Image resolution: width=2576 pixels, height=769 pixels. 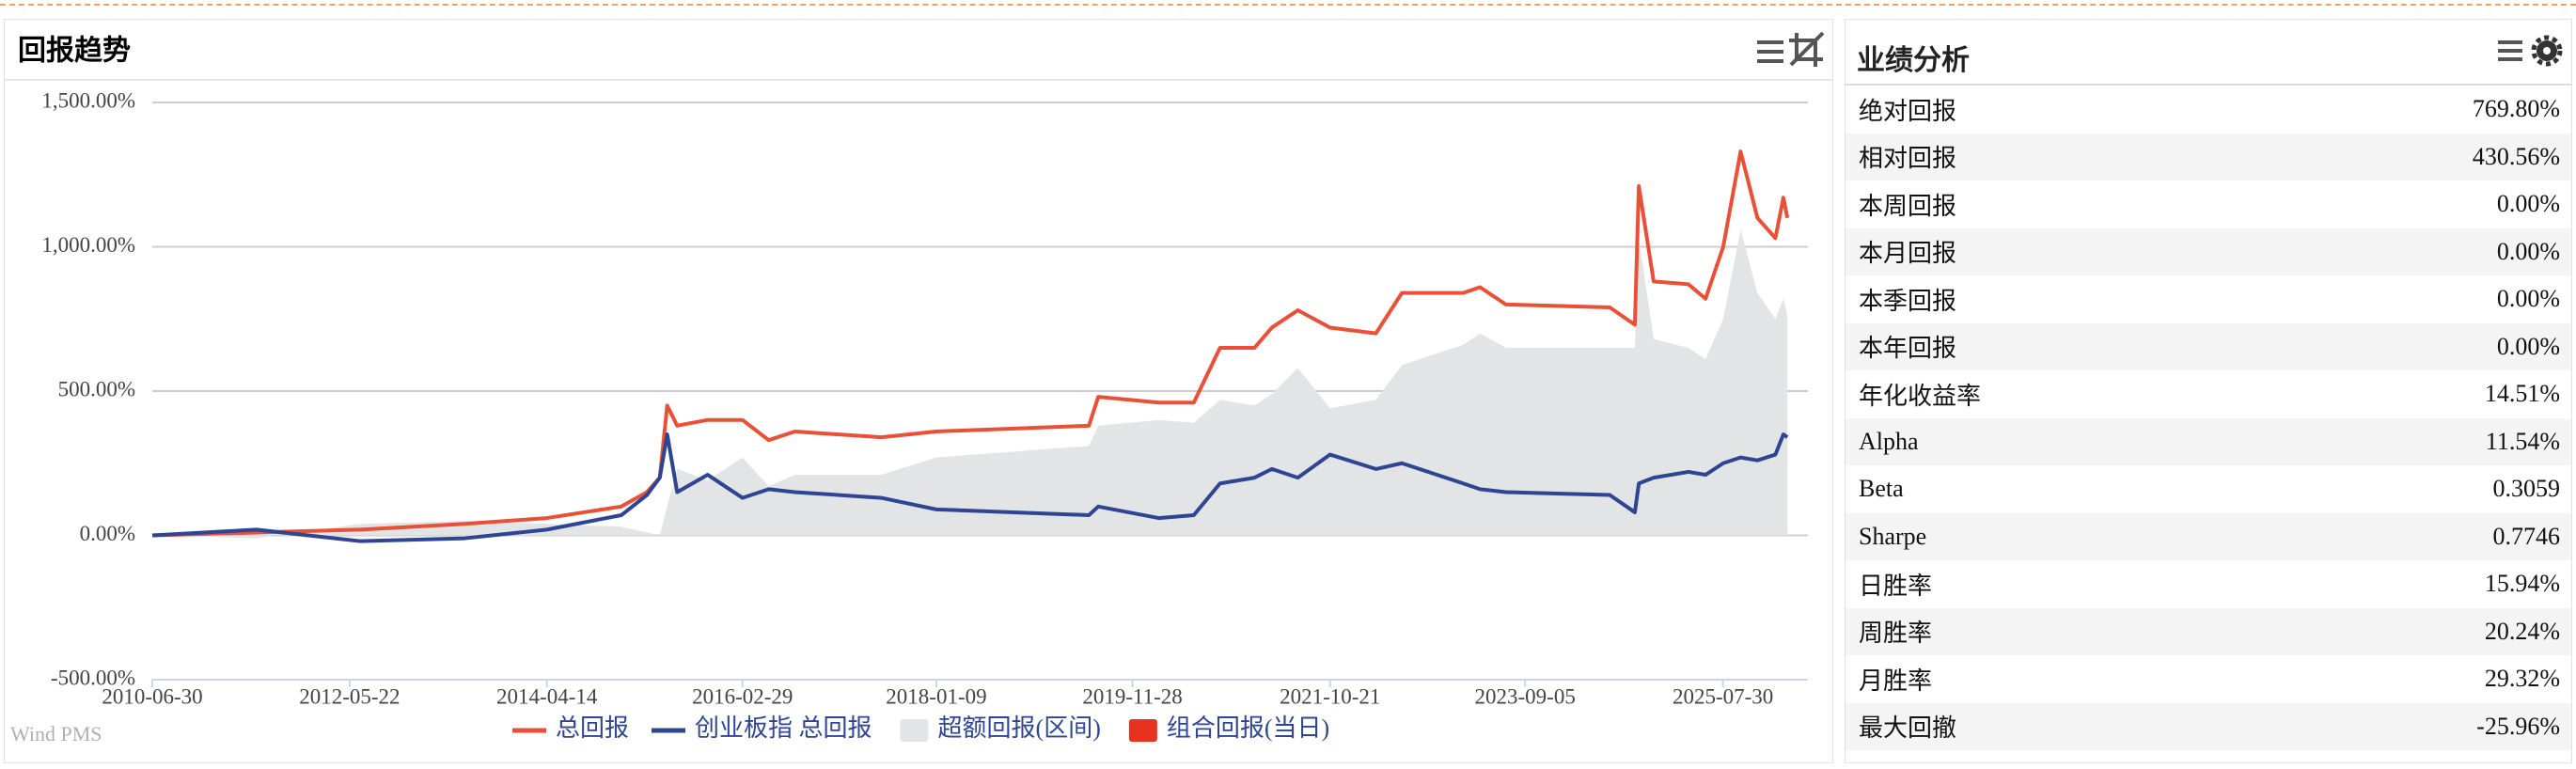 What do you see at coordinates (108, 533) in the screenshot?
I see `y-tick-label: 0.00%` at bounding box center [108, 533].